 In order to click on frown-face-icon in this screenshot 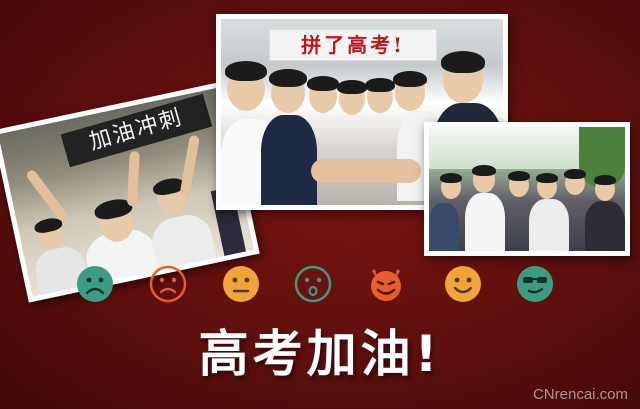, I will do `click(168, 284)`.